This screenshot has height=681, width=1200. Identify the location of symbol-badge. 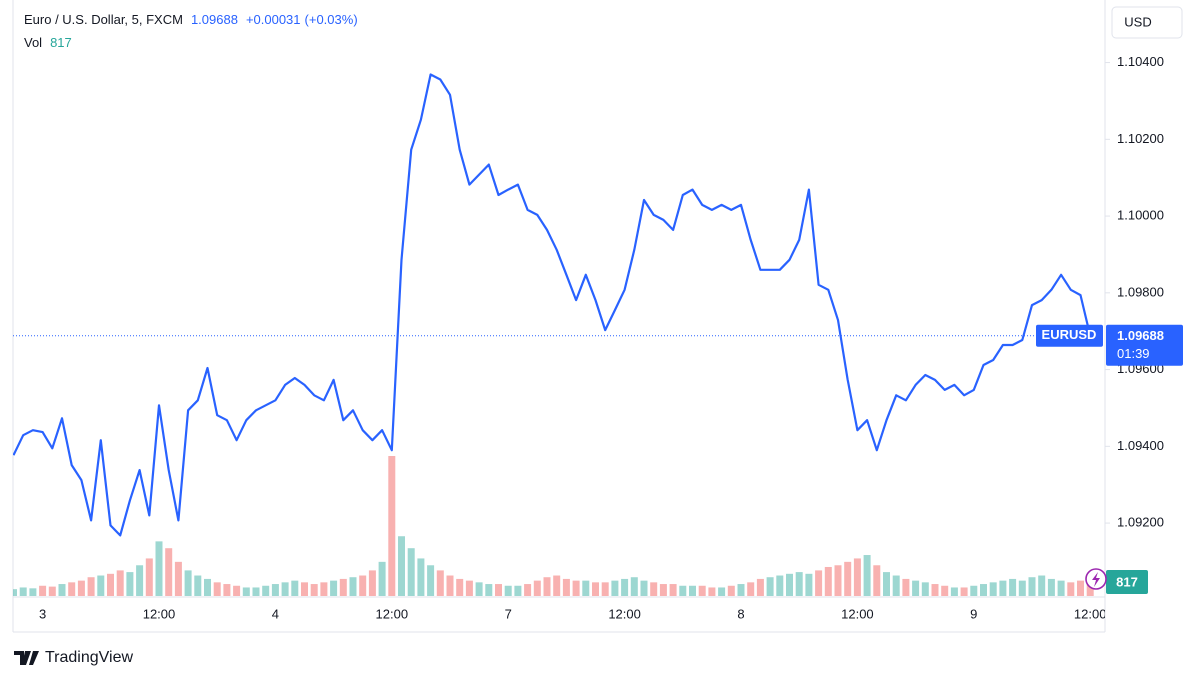
(1069, 335).